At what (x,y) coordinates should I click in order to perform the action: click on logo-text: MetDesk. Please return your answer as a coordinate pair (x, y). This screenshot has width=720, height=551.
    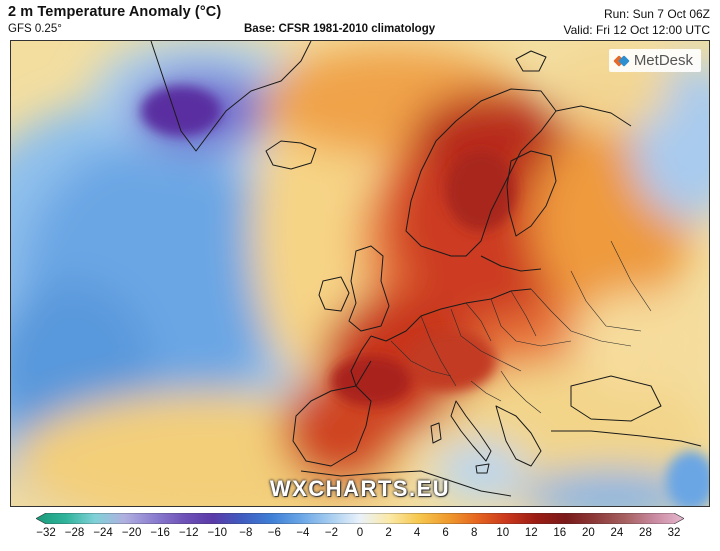
    Looking at the image, I should click on (663, 60).